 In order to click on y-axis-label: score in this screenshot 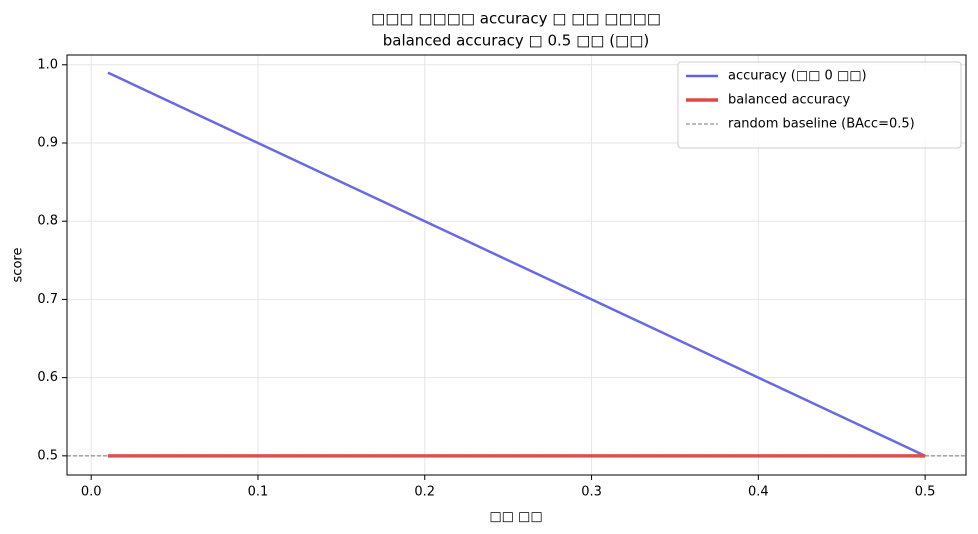, I will do `click(18, 265)`.